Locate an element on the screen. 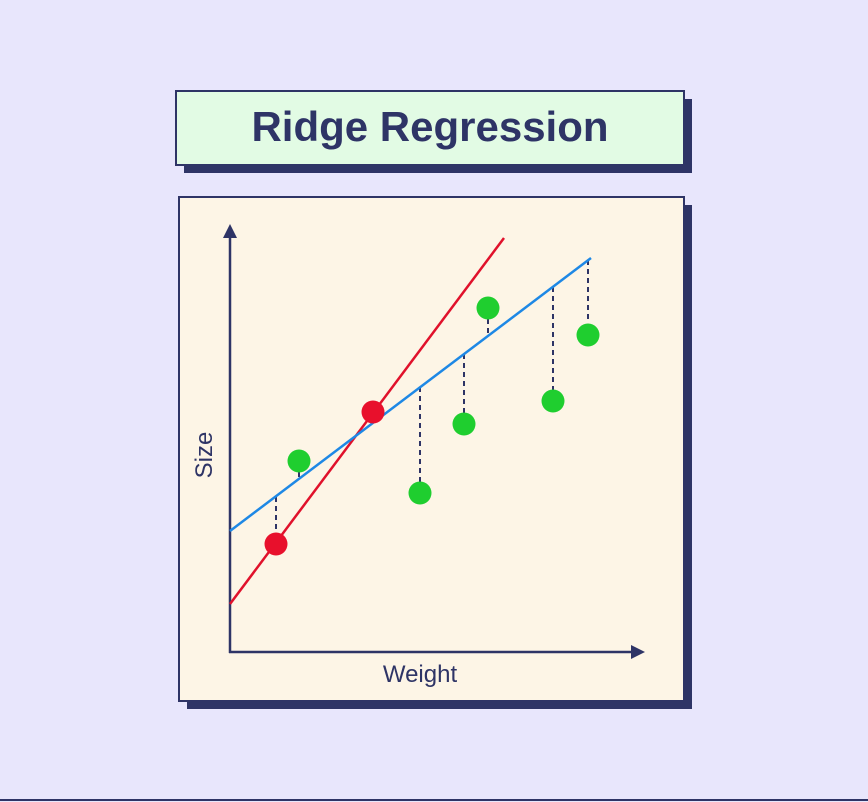 Image resolution: width=868 pixels, height=802 pixels. x-arrow is located at coordinates (638, 652).